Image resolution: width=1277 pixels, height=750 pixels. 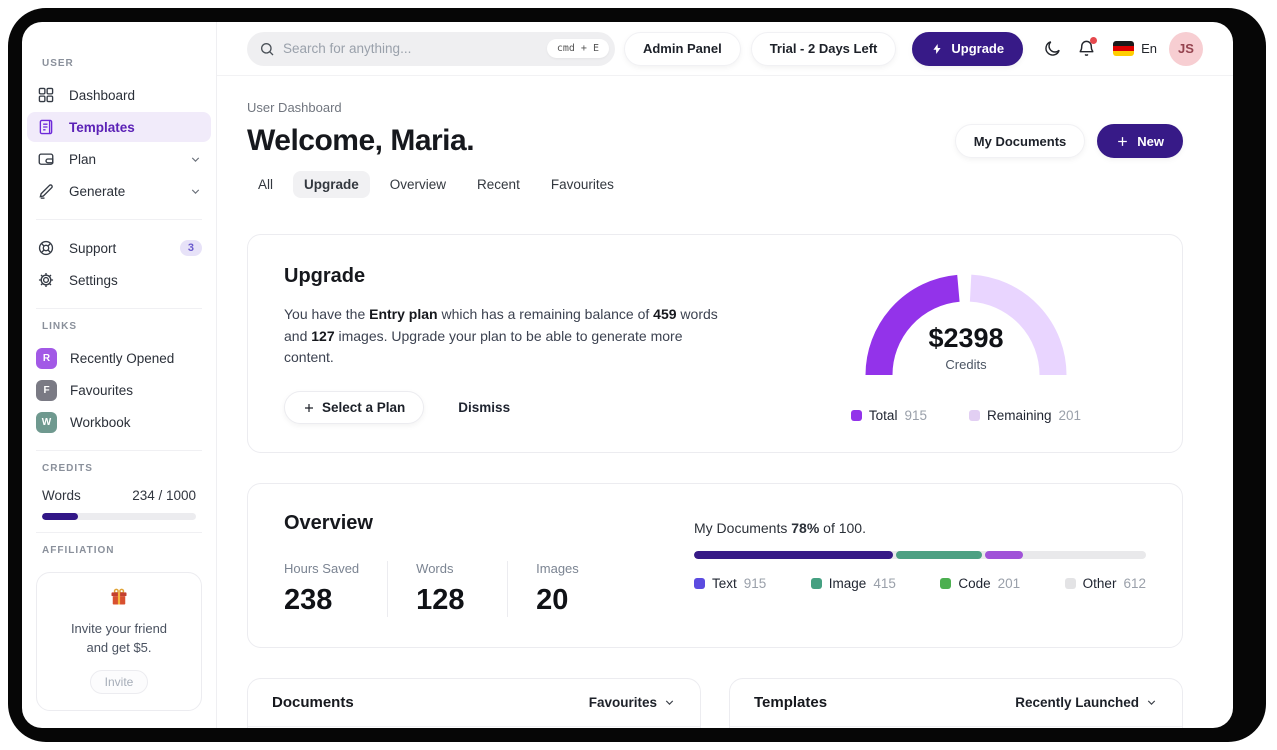 What do you see at coordinates (119, 280) in the screenshot?
I see `sidebar-item-settings: Settings` at bounding box center [119, 280].